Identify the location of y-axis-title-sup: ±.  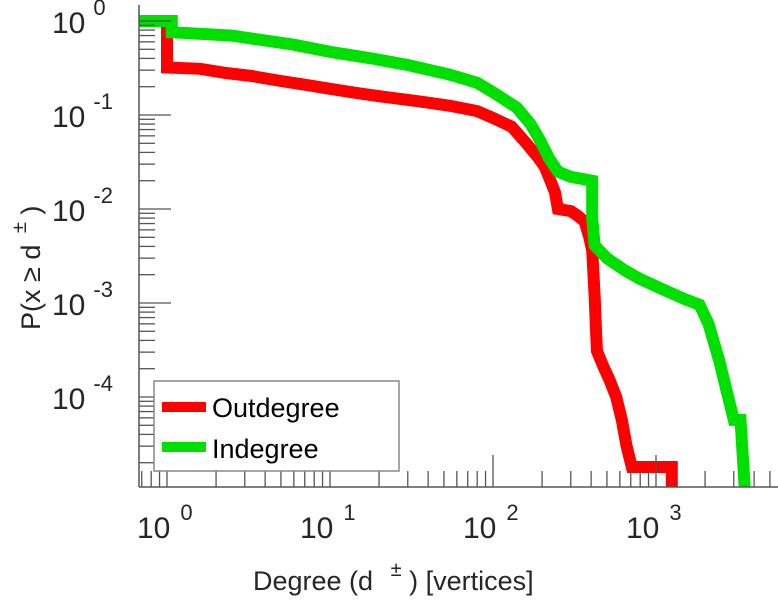
(20, 227).